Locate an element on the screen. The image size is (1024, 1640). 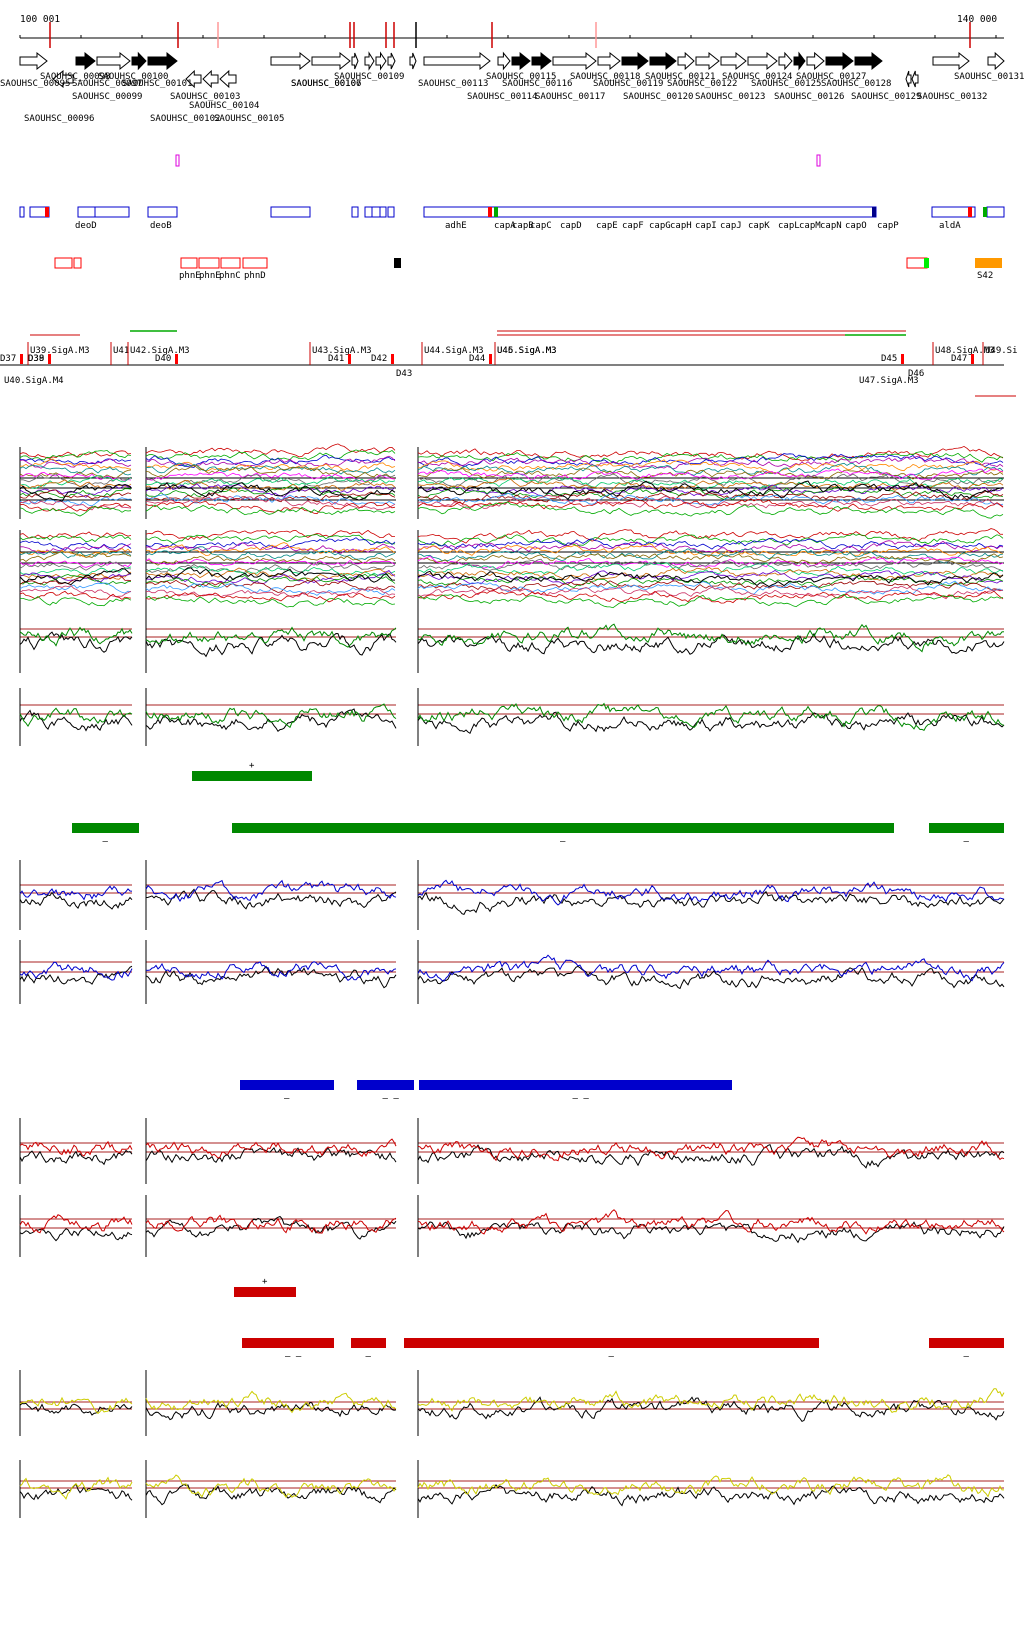
red-feature-label: phnE is located at coordinates (210, 276).